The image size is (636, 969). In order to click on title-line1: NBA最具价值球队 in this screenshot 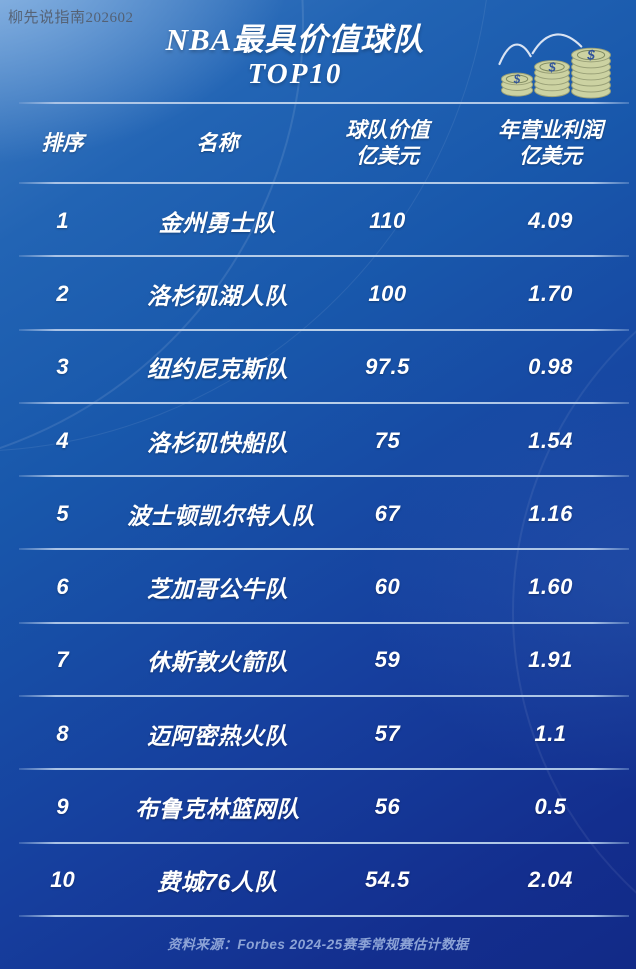, I will do `click(295, 39)`.